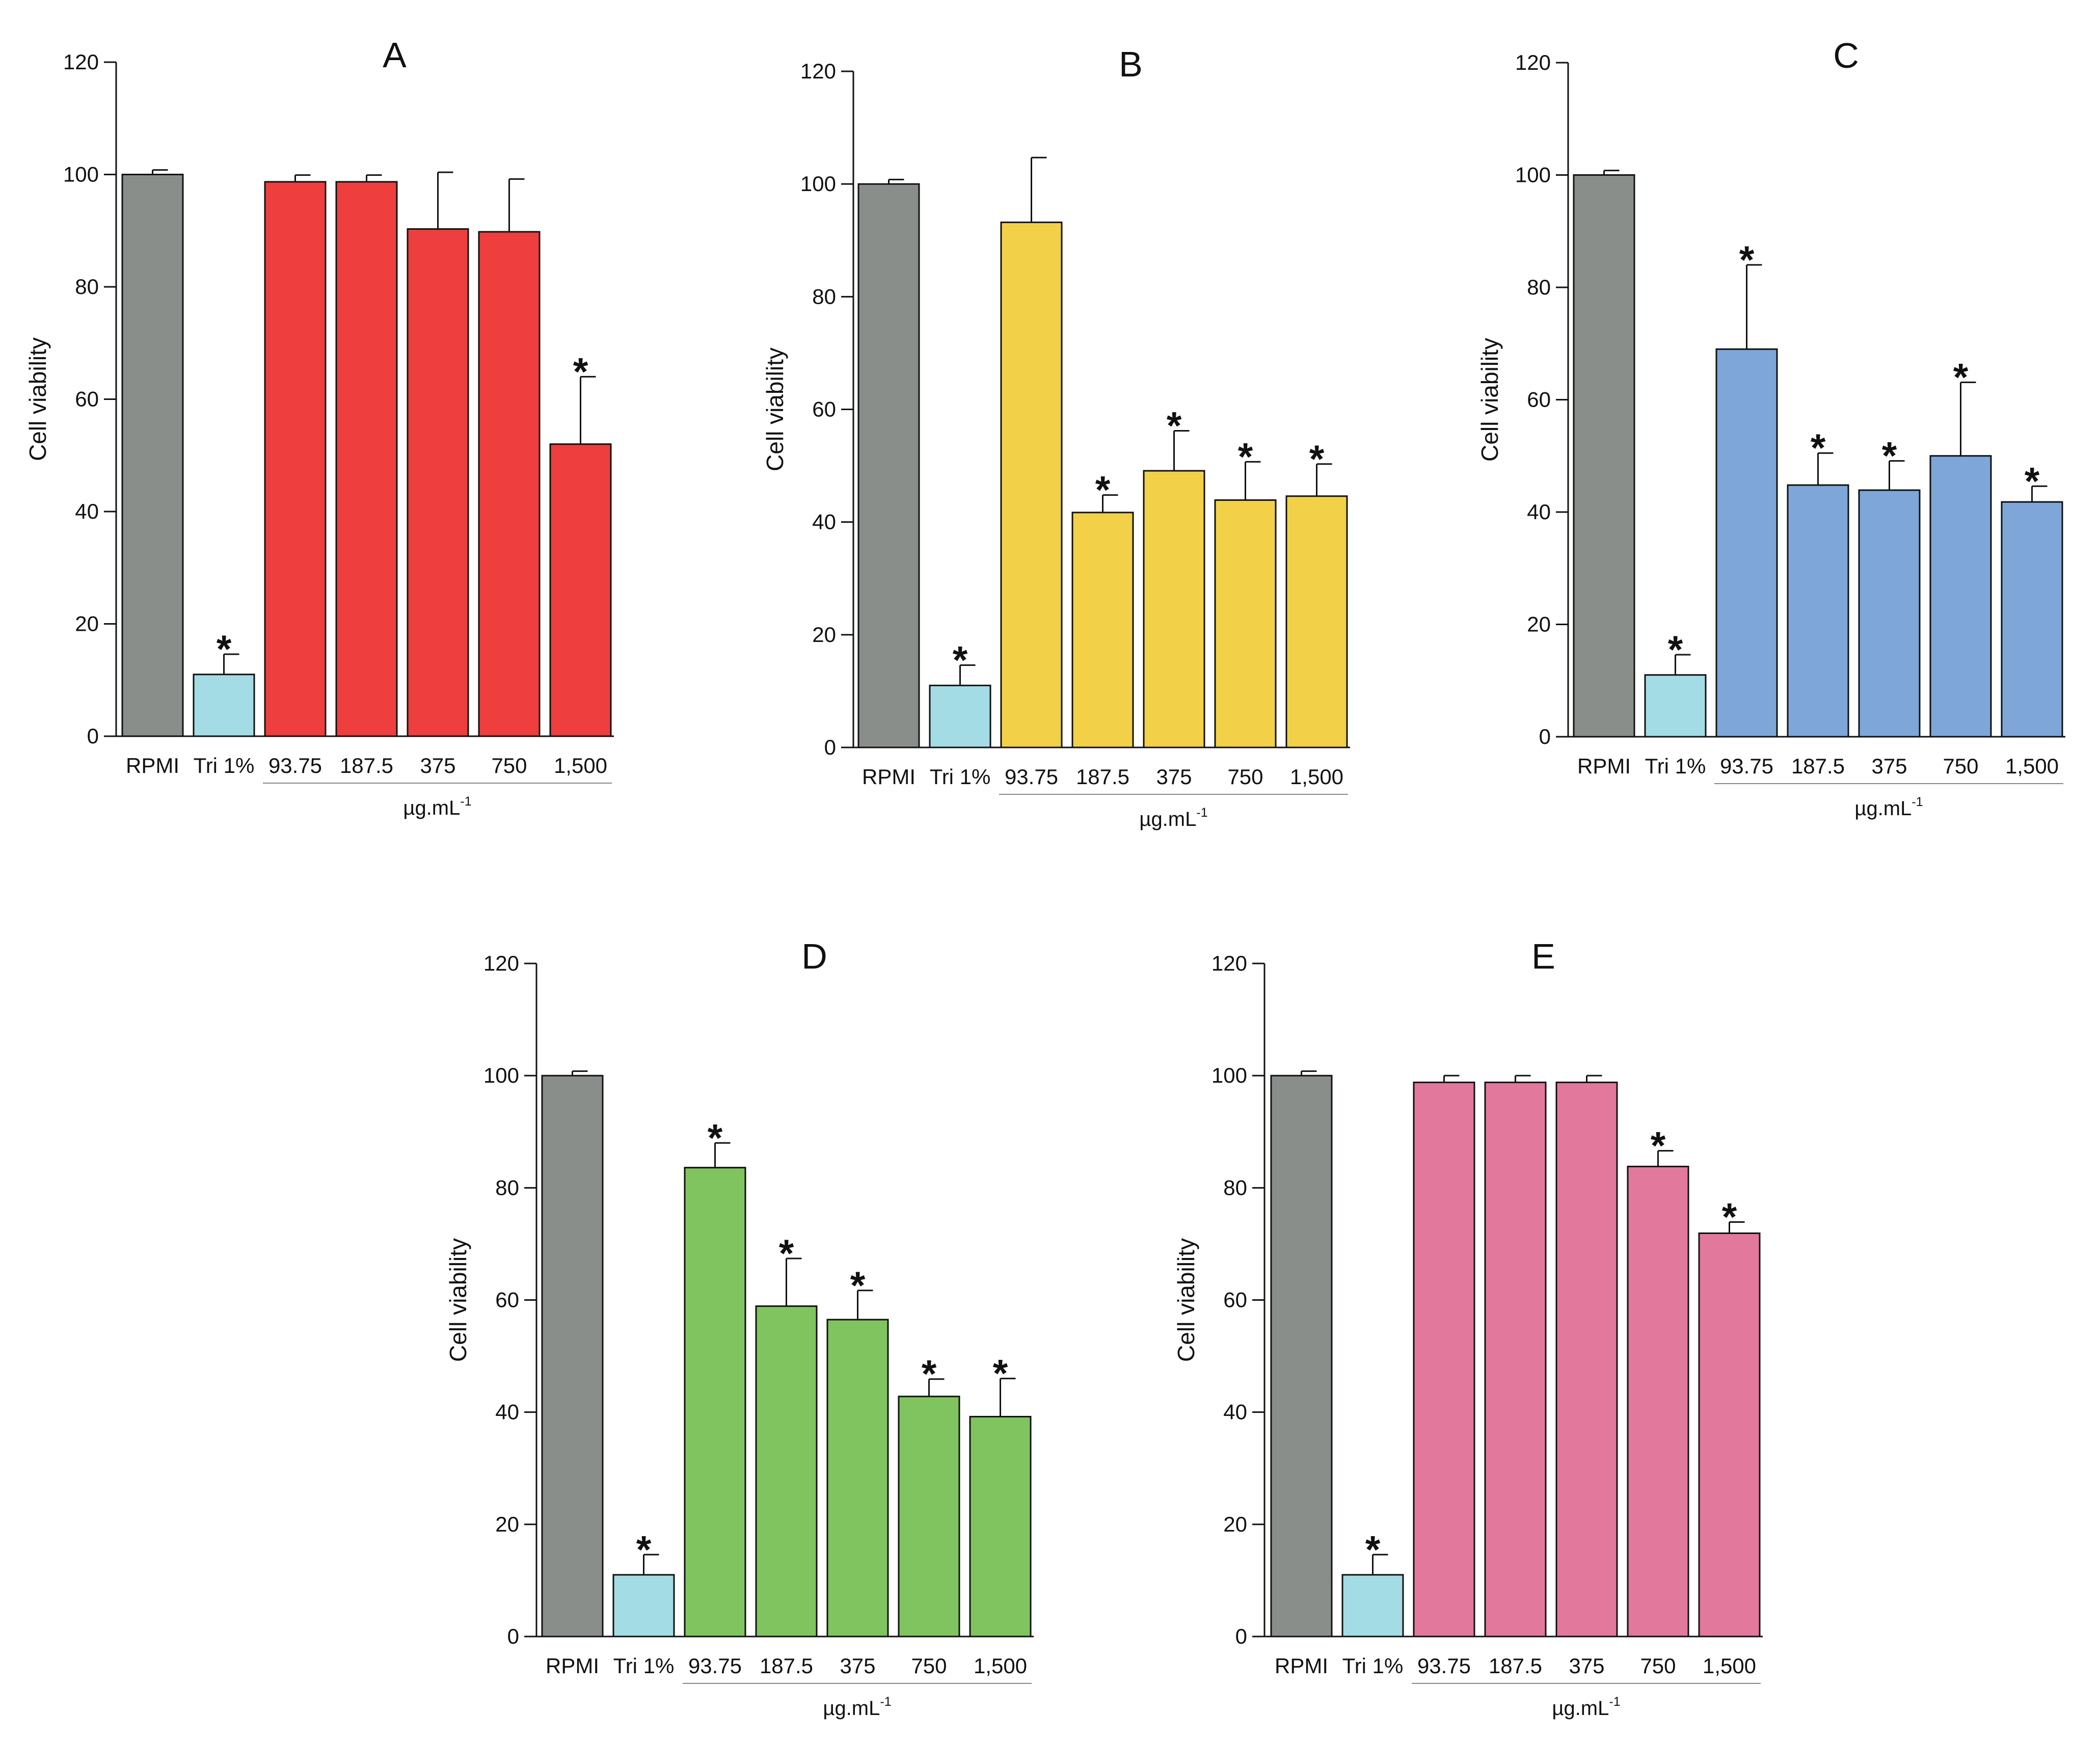 The width and height of the screenshot is (2100, 1743). I want to click on y-tick-label-a-20: 20, so click(87, 624).